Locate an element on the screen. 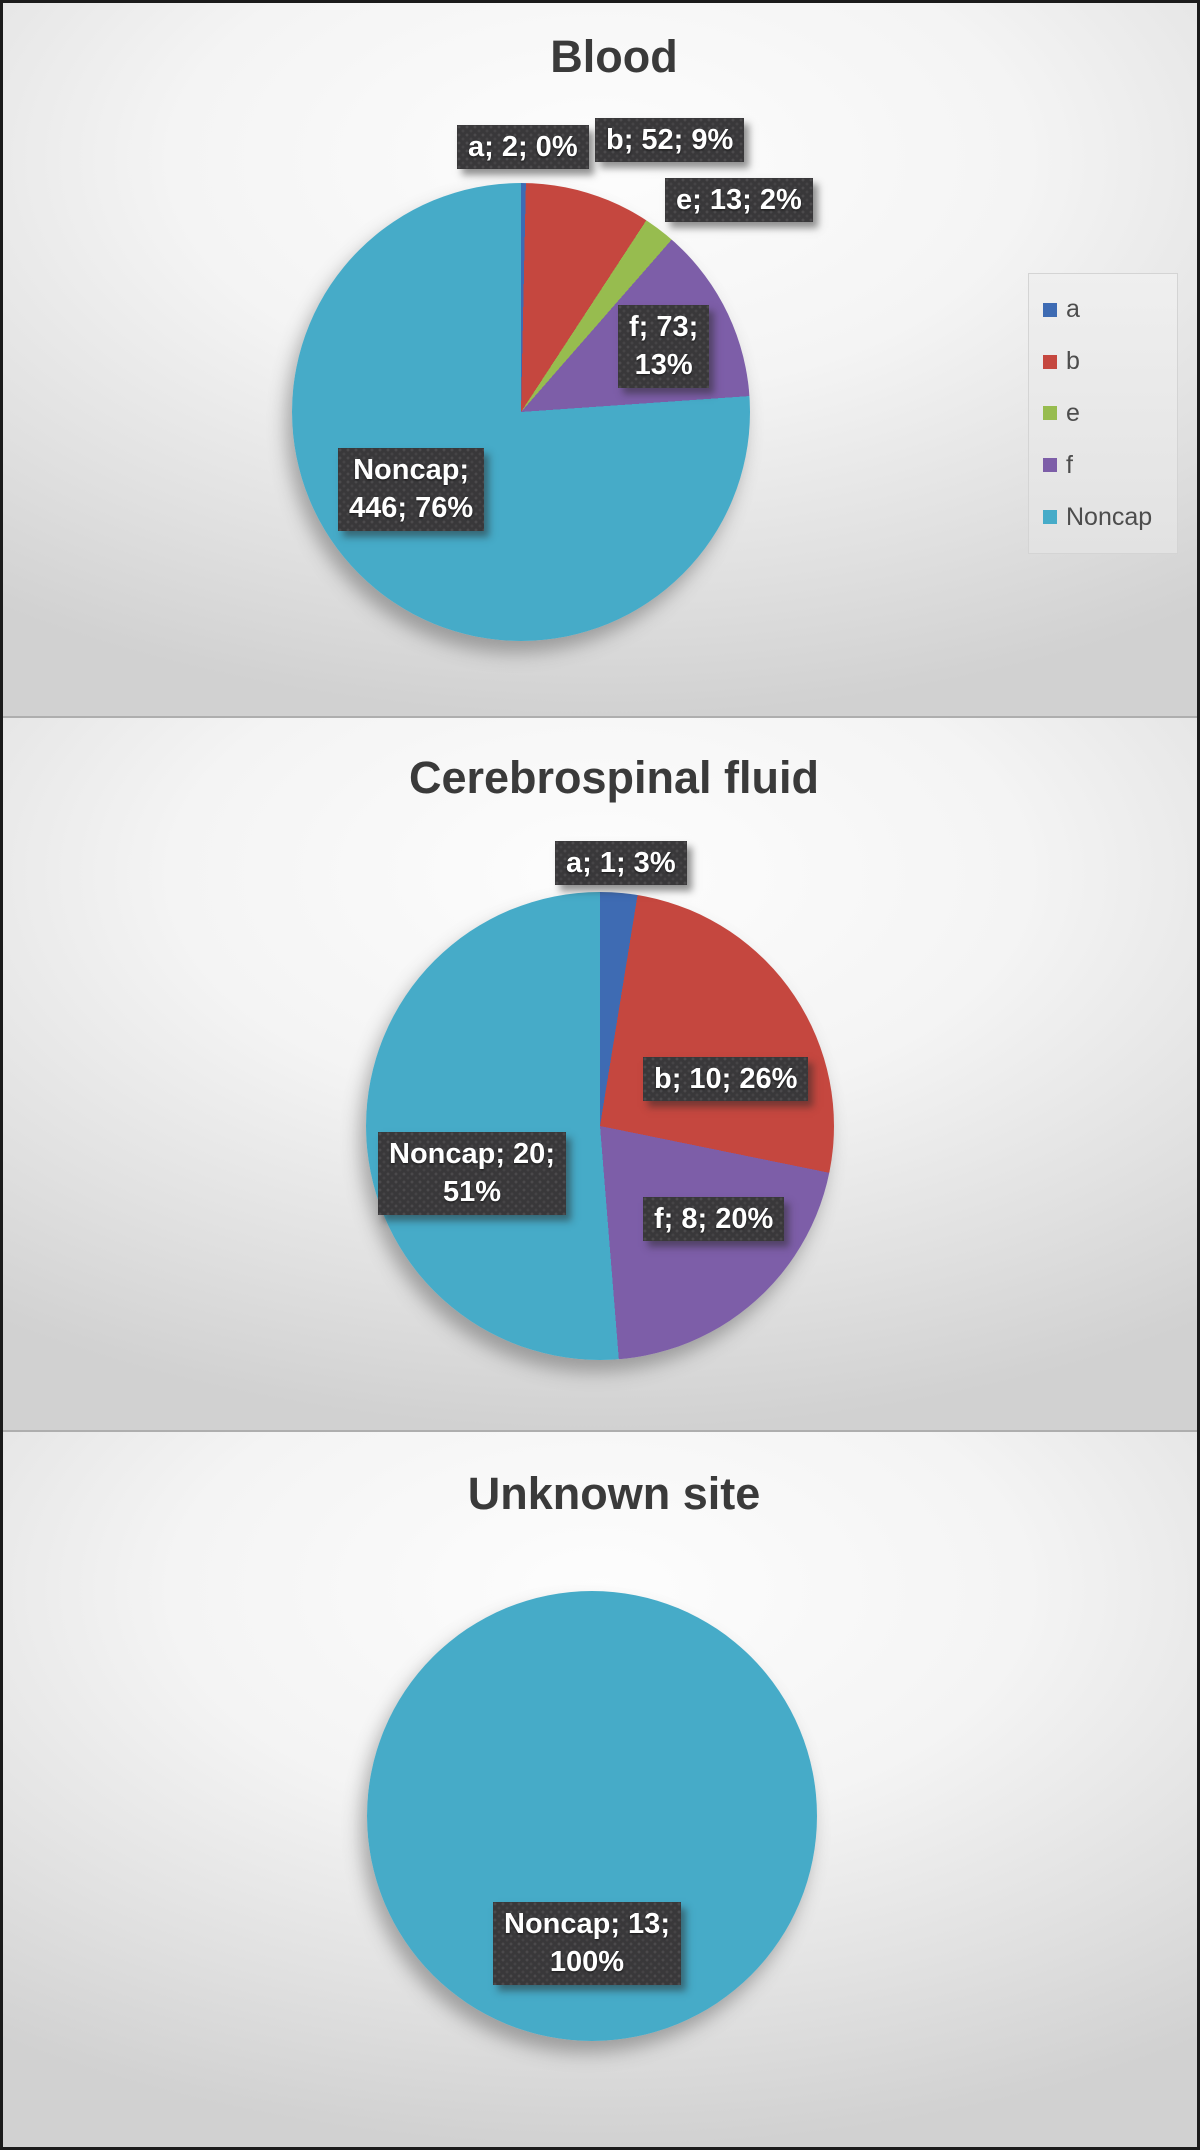 This screenshot has height=2150, width=1200. legend-label-noncap: Noncap is located at coordinates (1109, 516).